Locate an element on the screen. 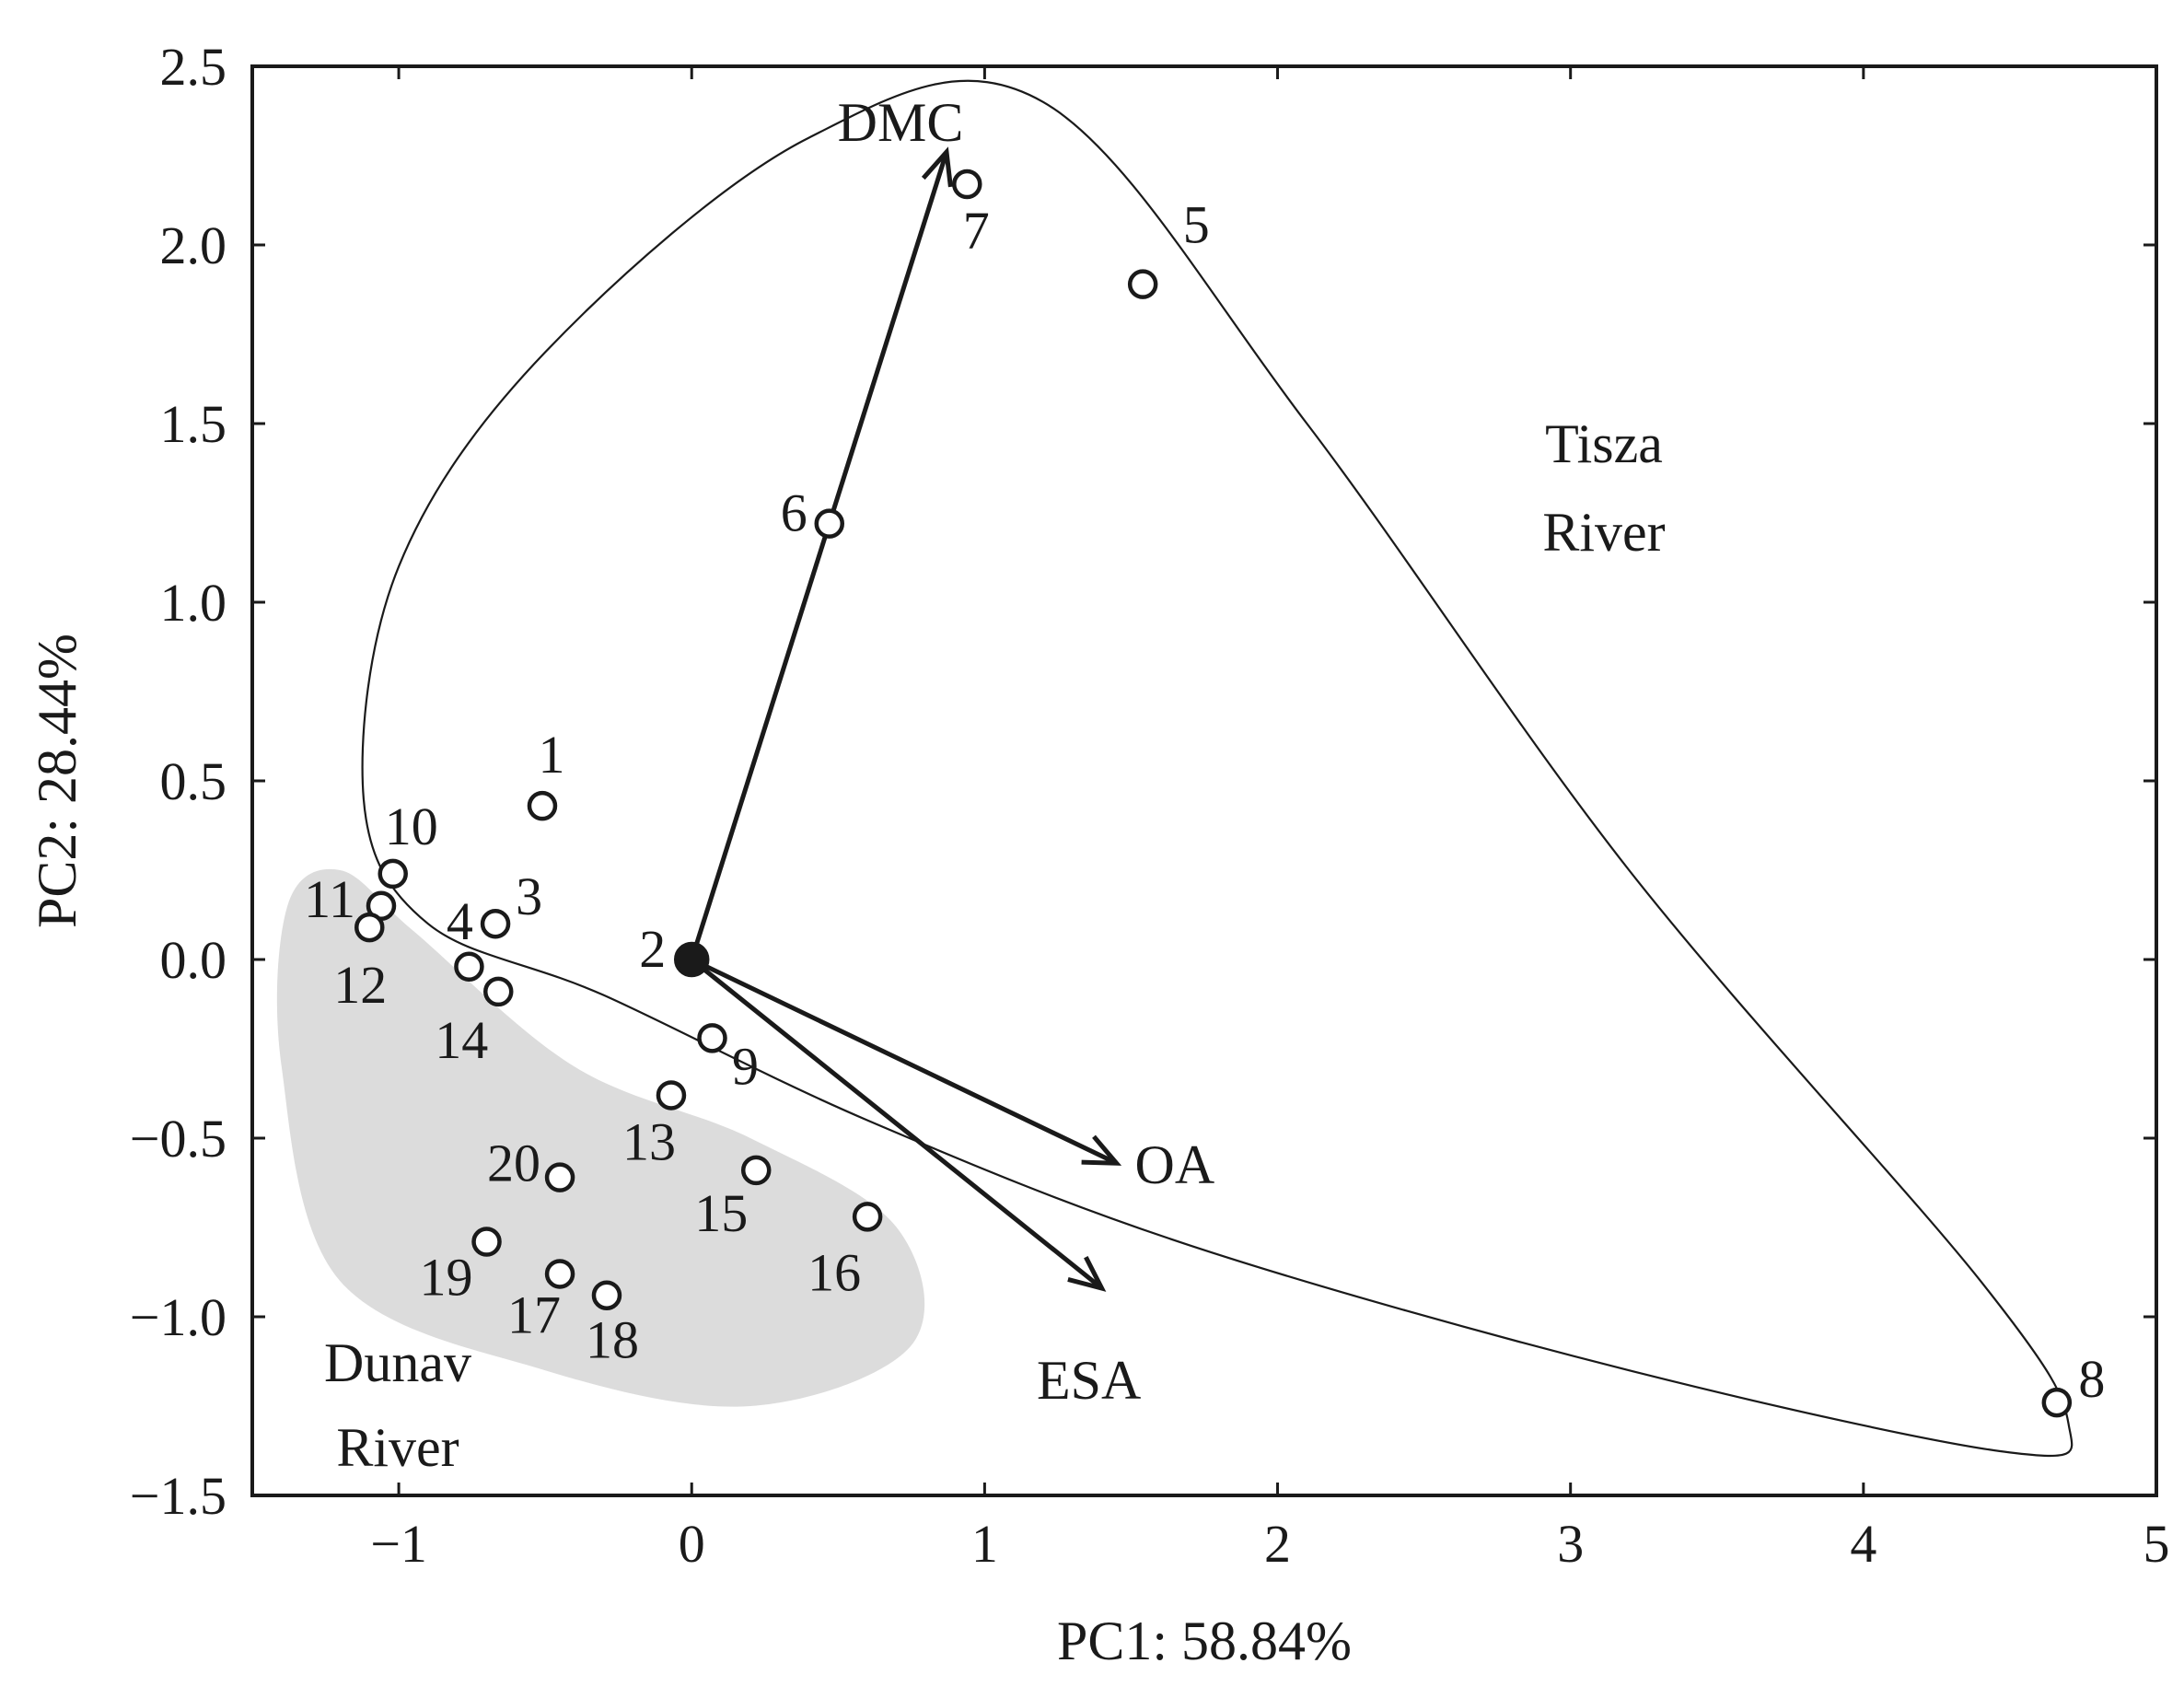 This screenshot has width=2184, height=1698. arrowhead-esa is located at coordinates (1087, 1274).